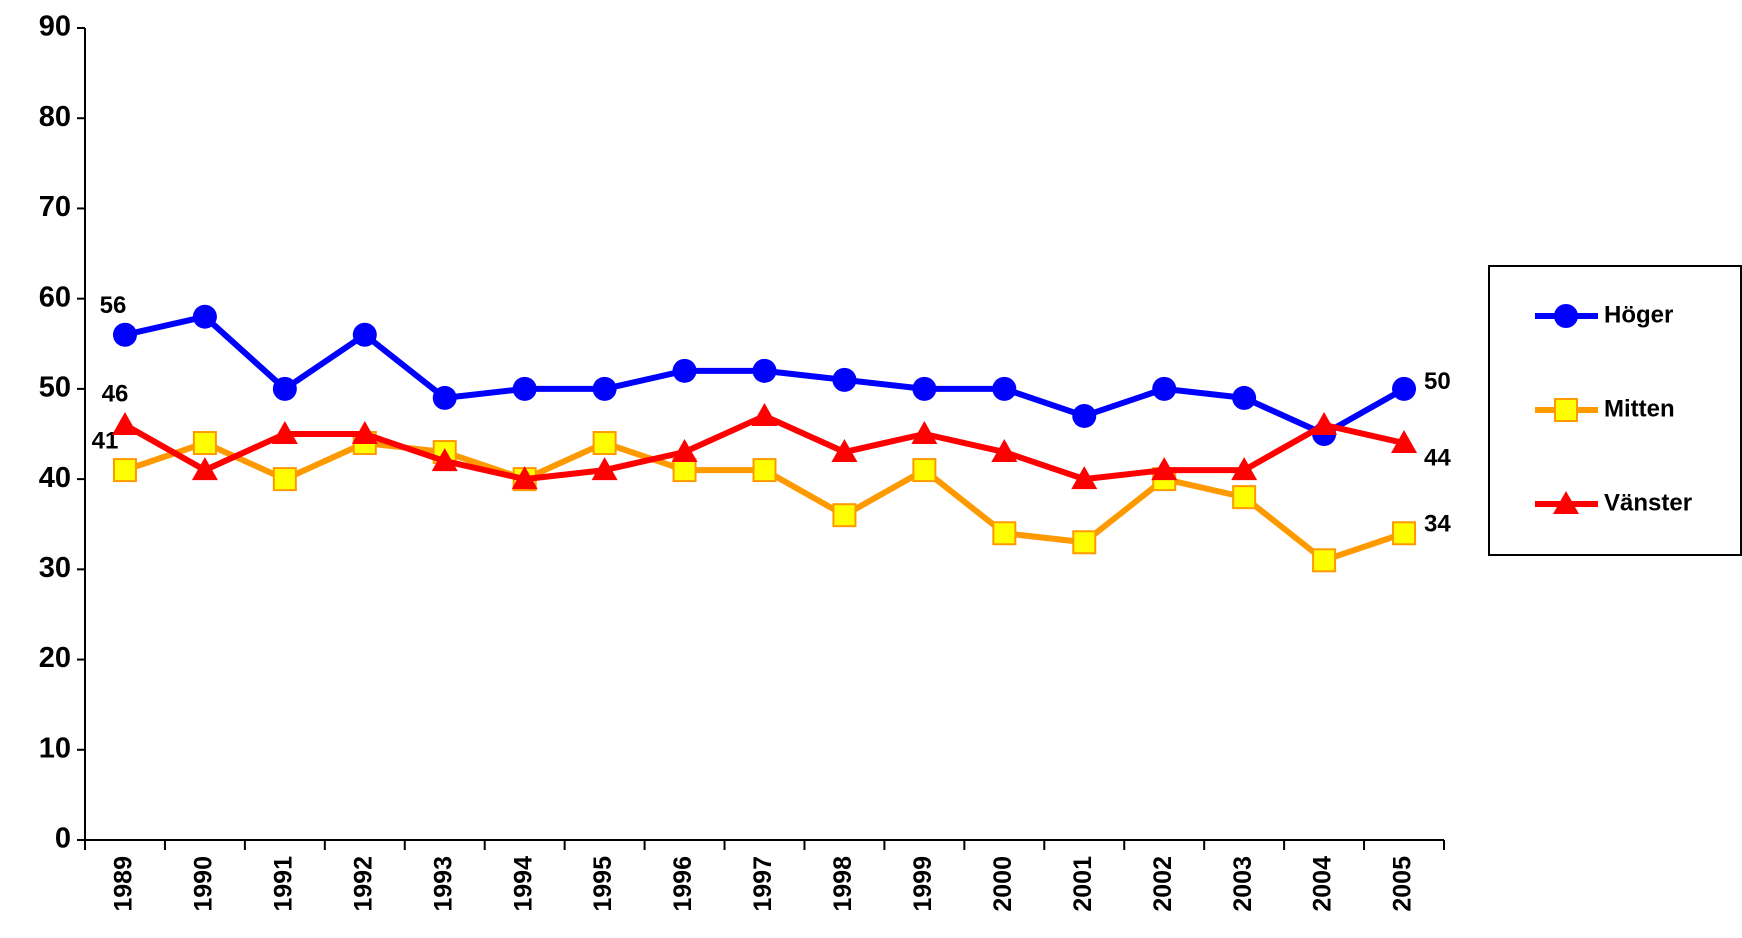  What do you see at coordinates (55, 117) in the screenshot?
I see `y-tick-label: 80` at bounding box center [55, 117].